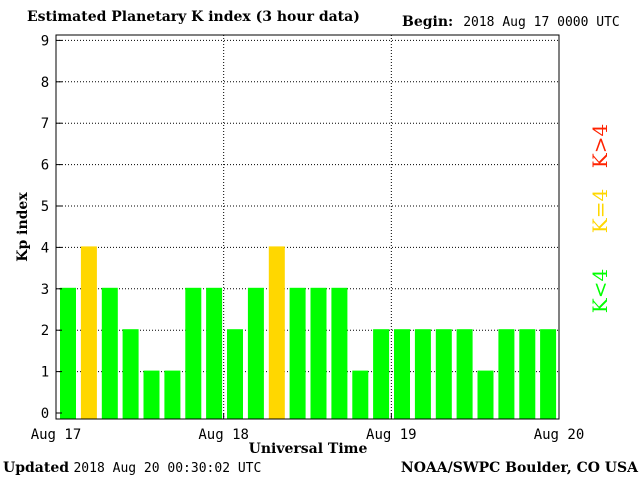 This screenshot has height=480, width=640. I want to click on updated-label: Updated, so click(36, 468).